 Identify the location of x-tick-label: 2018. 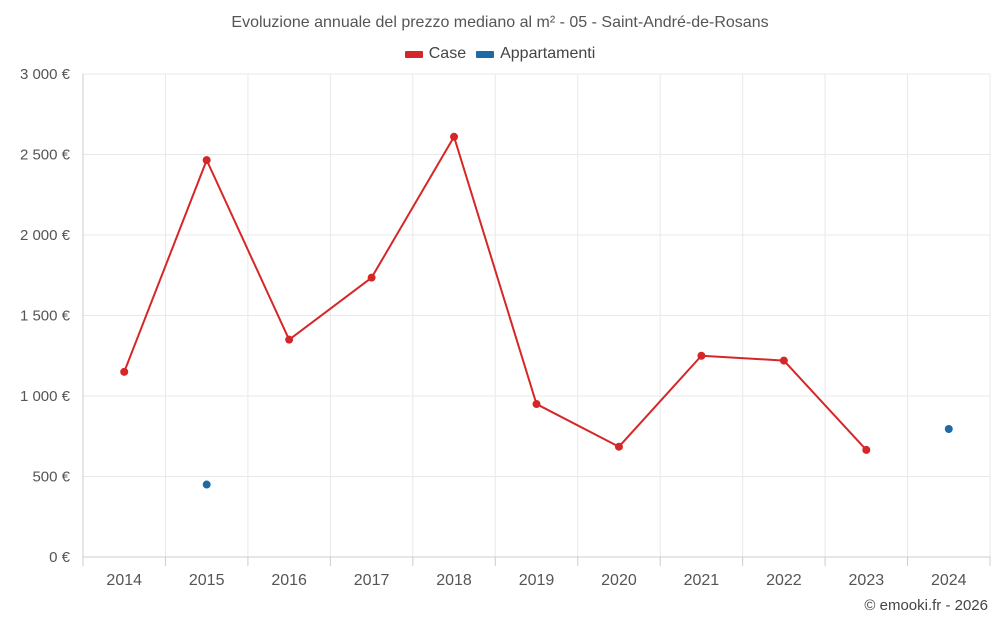
(454, 580).